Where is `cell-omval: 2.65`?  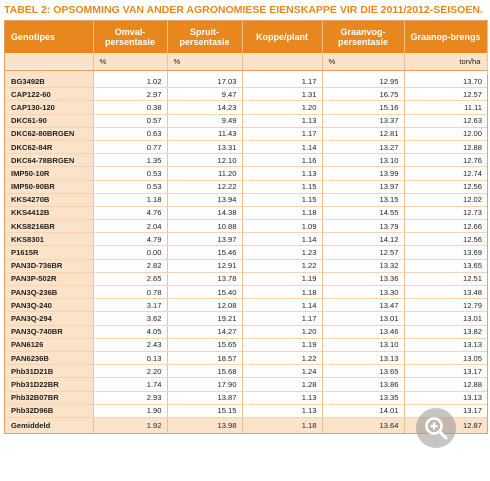
cell-omval: 2.65 is located at coordinates (130, 279).